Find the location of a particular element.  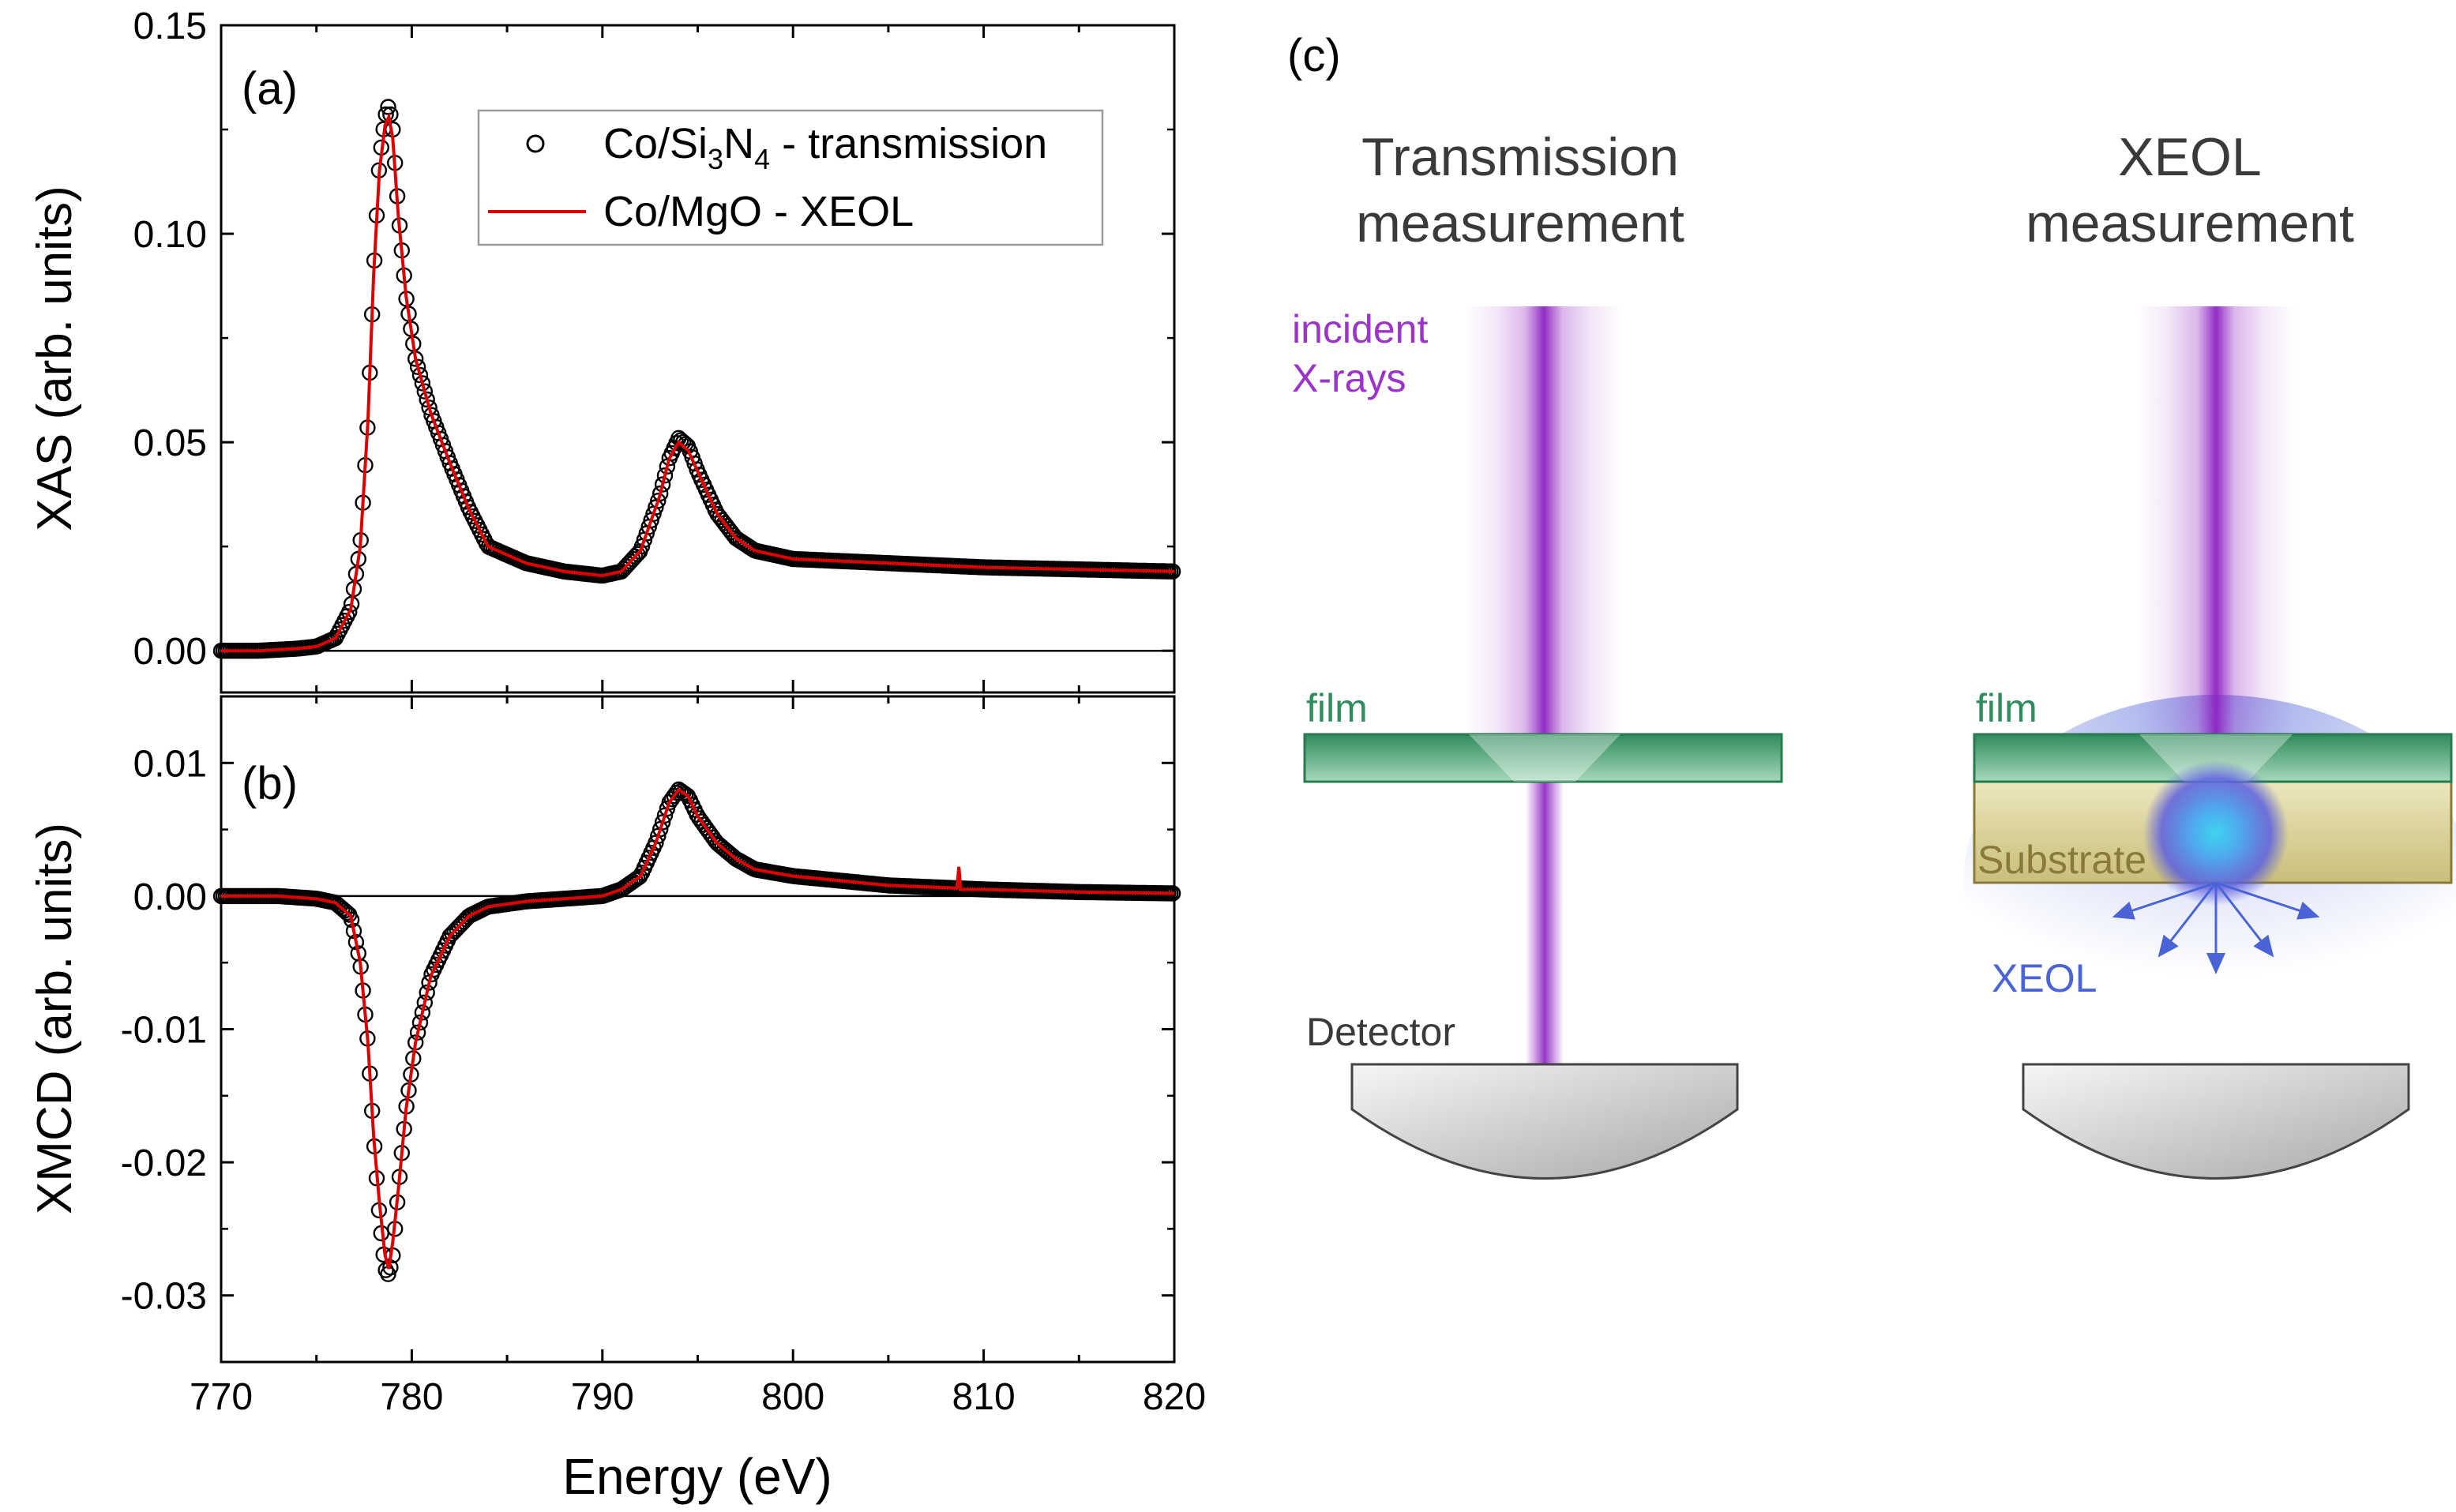

x-tick-label: 790 is located at coordinates (602, 1397).